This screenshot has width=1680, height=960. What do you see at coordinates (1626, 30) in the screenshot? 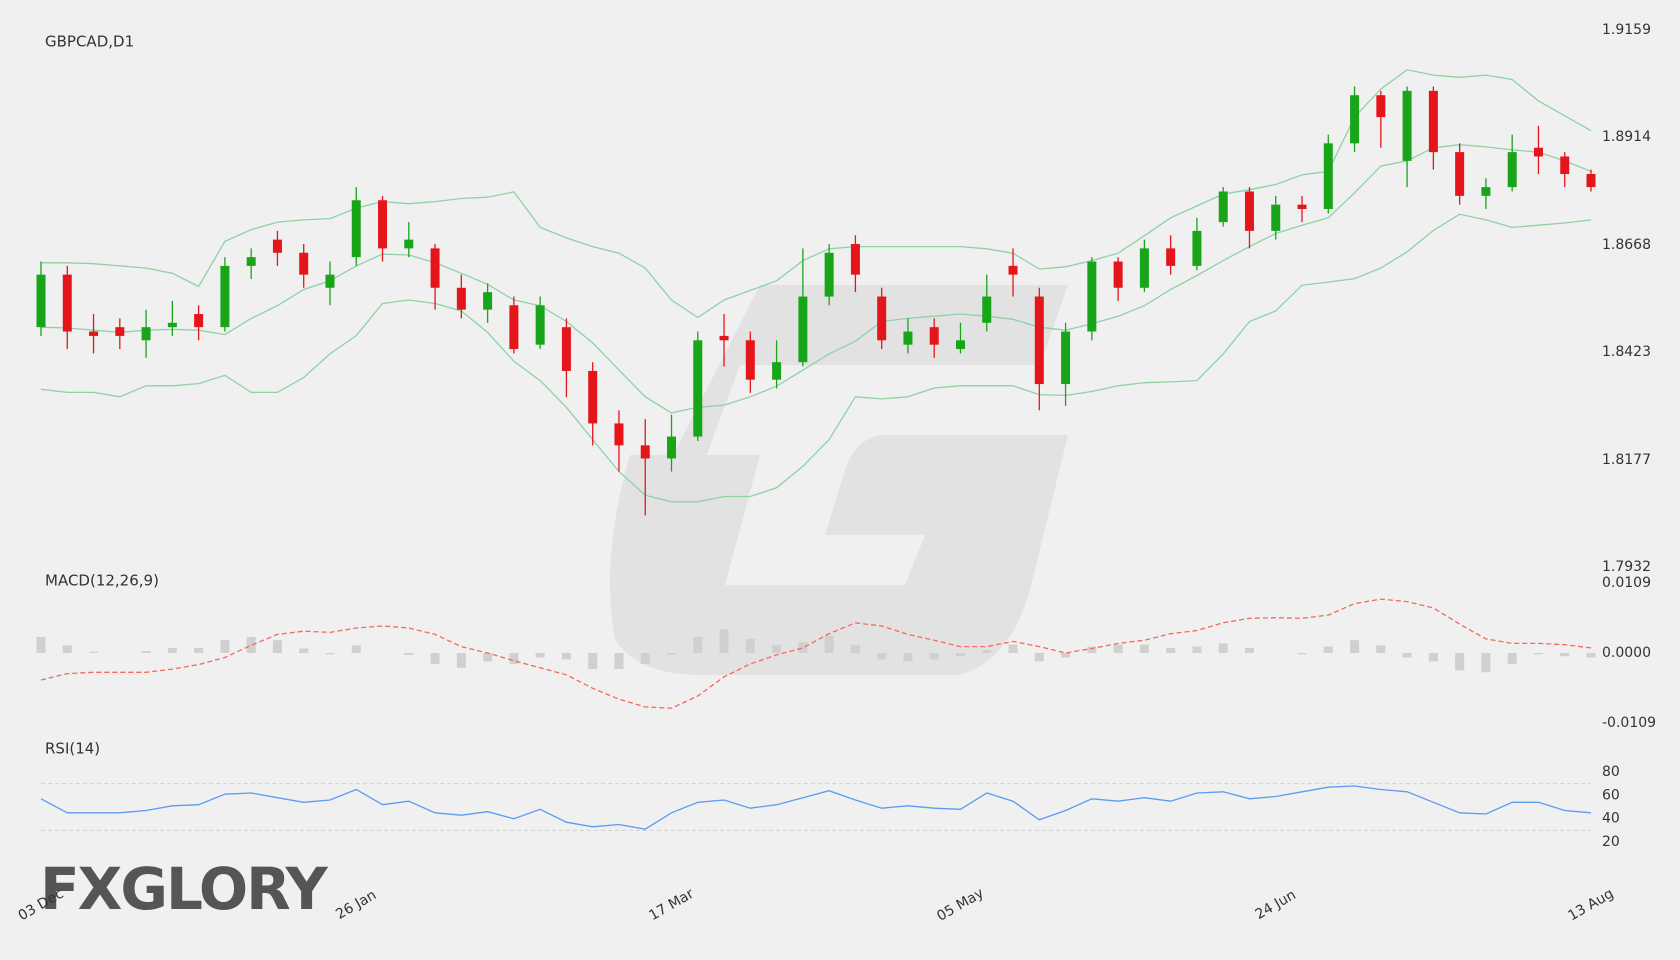
I see `y-tick-label: 1.9159` at bounding box center [1626, 30].